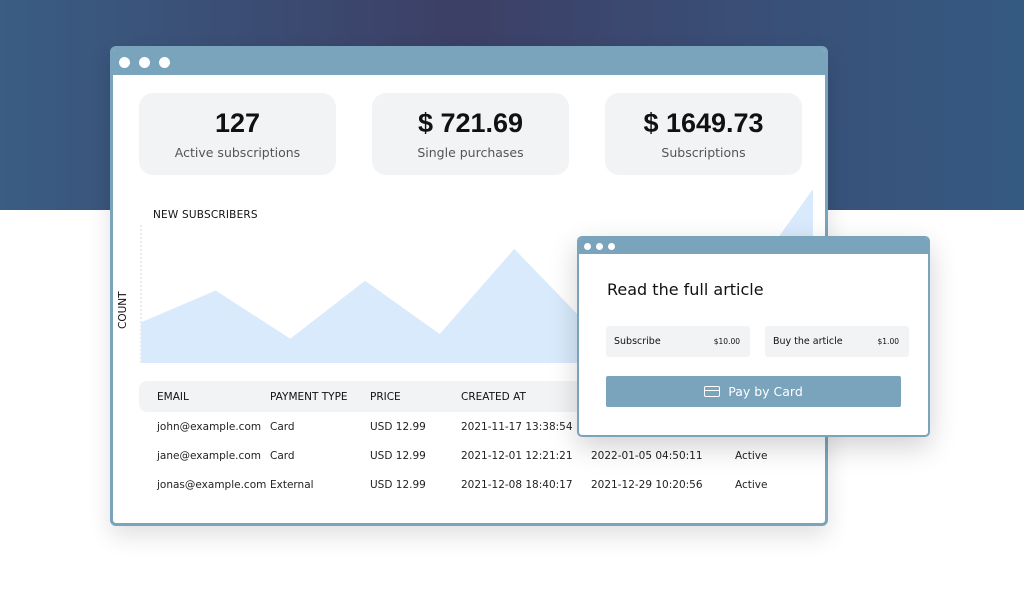 This screenshot has width=1024, height=594. Describe the element at coordinates (309, 396) in the screenshot. I see `column-header-payment-type: PAYMENT TYPE` at that location.